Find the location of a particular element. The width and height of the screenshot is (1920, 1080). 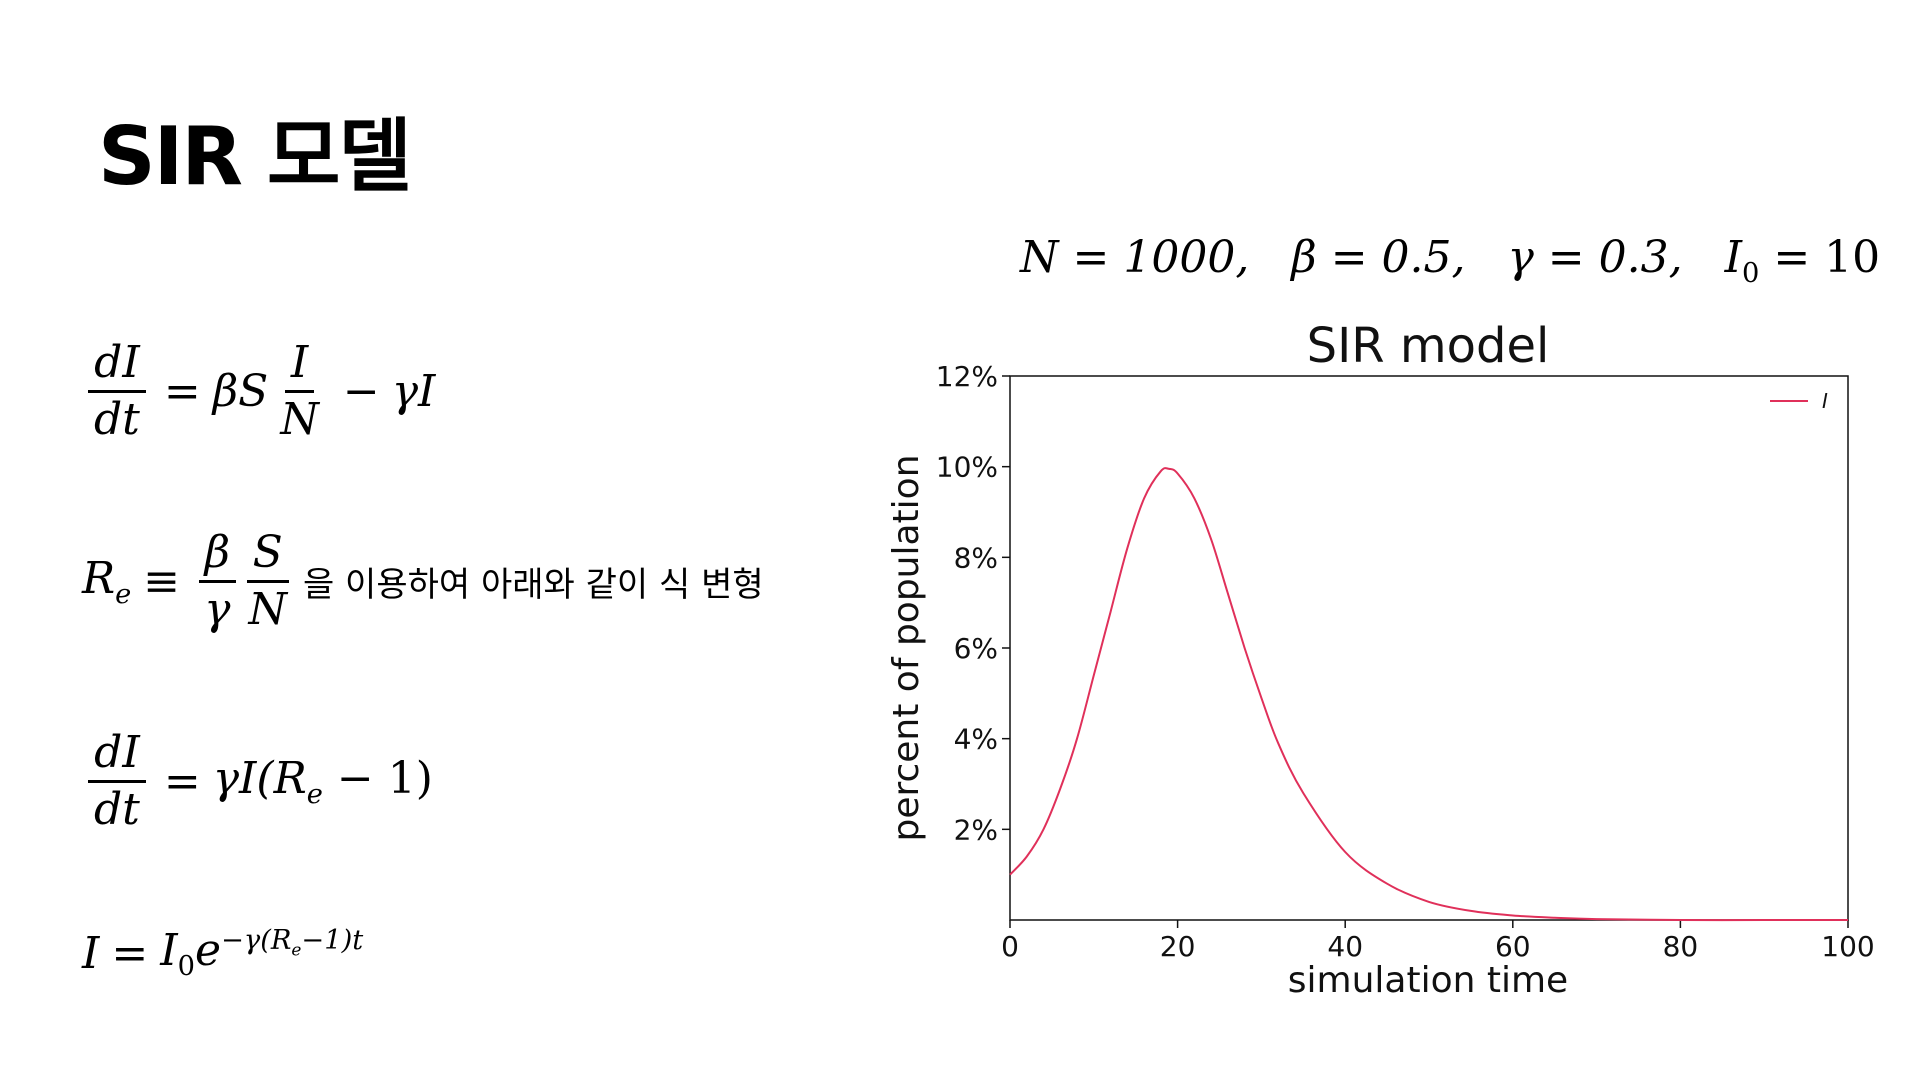

equation-di-dt-re: dI dt = γI(Re − 1) is located at coordinates (257, 782).